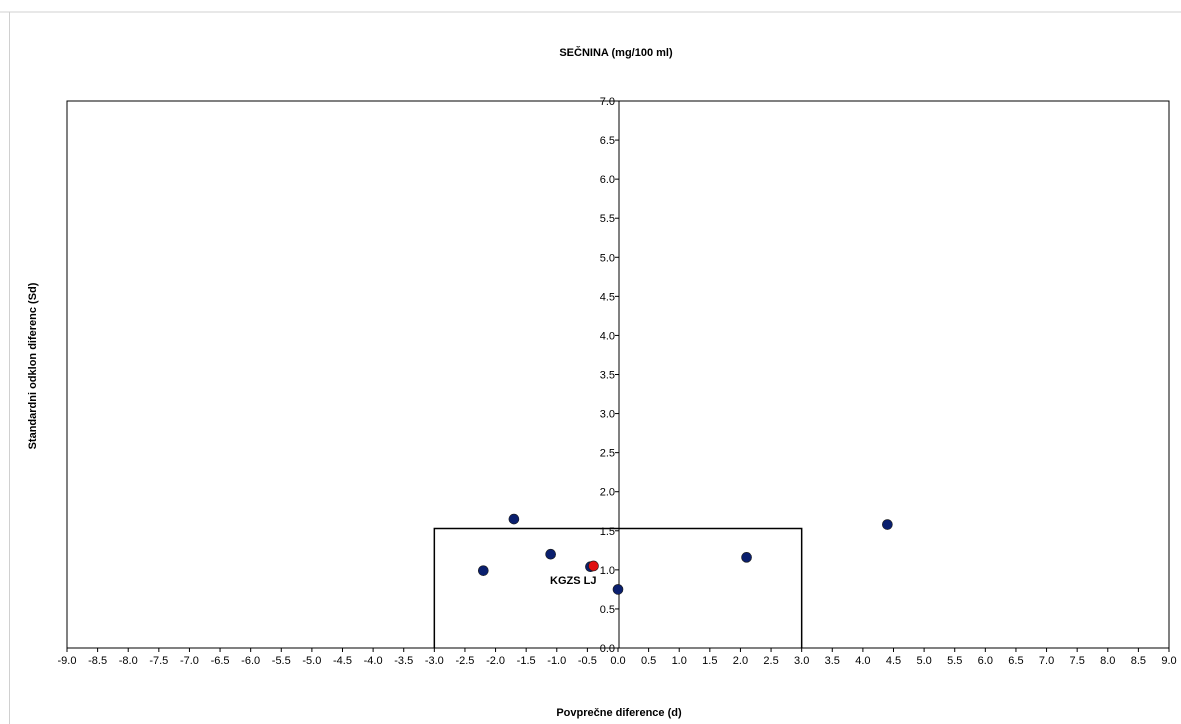  I want to click on x-tick-label: -1.0, so click(556, 661).